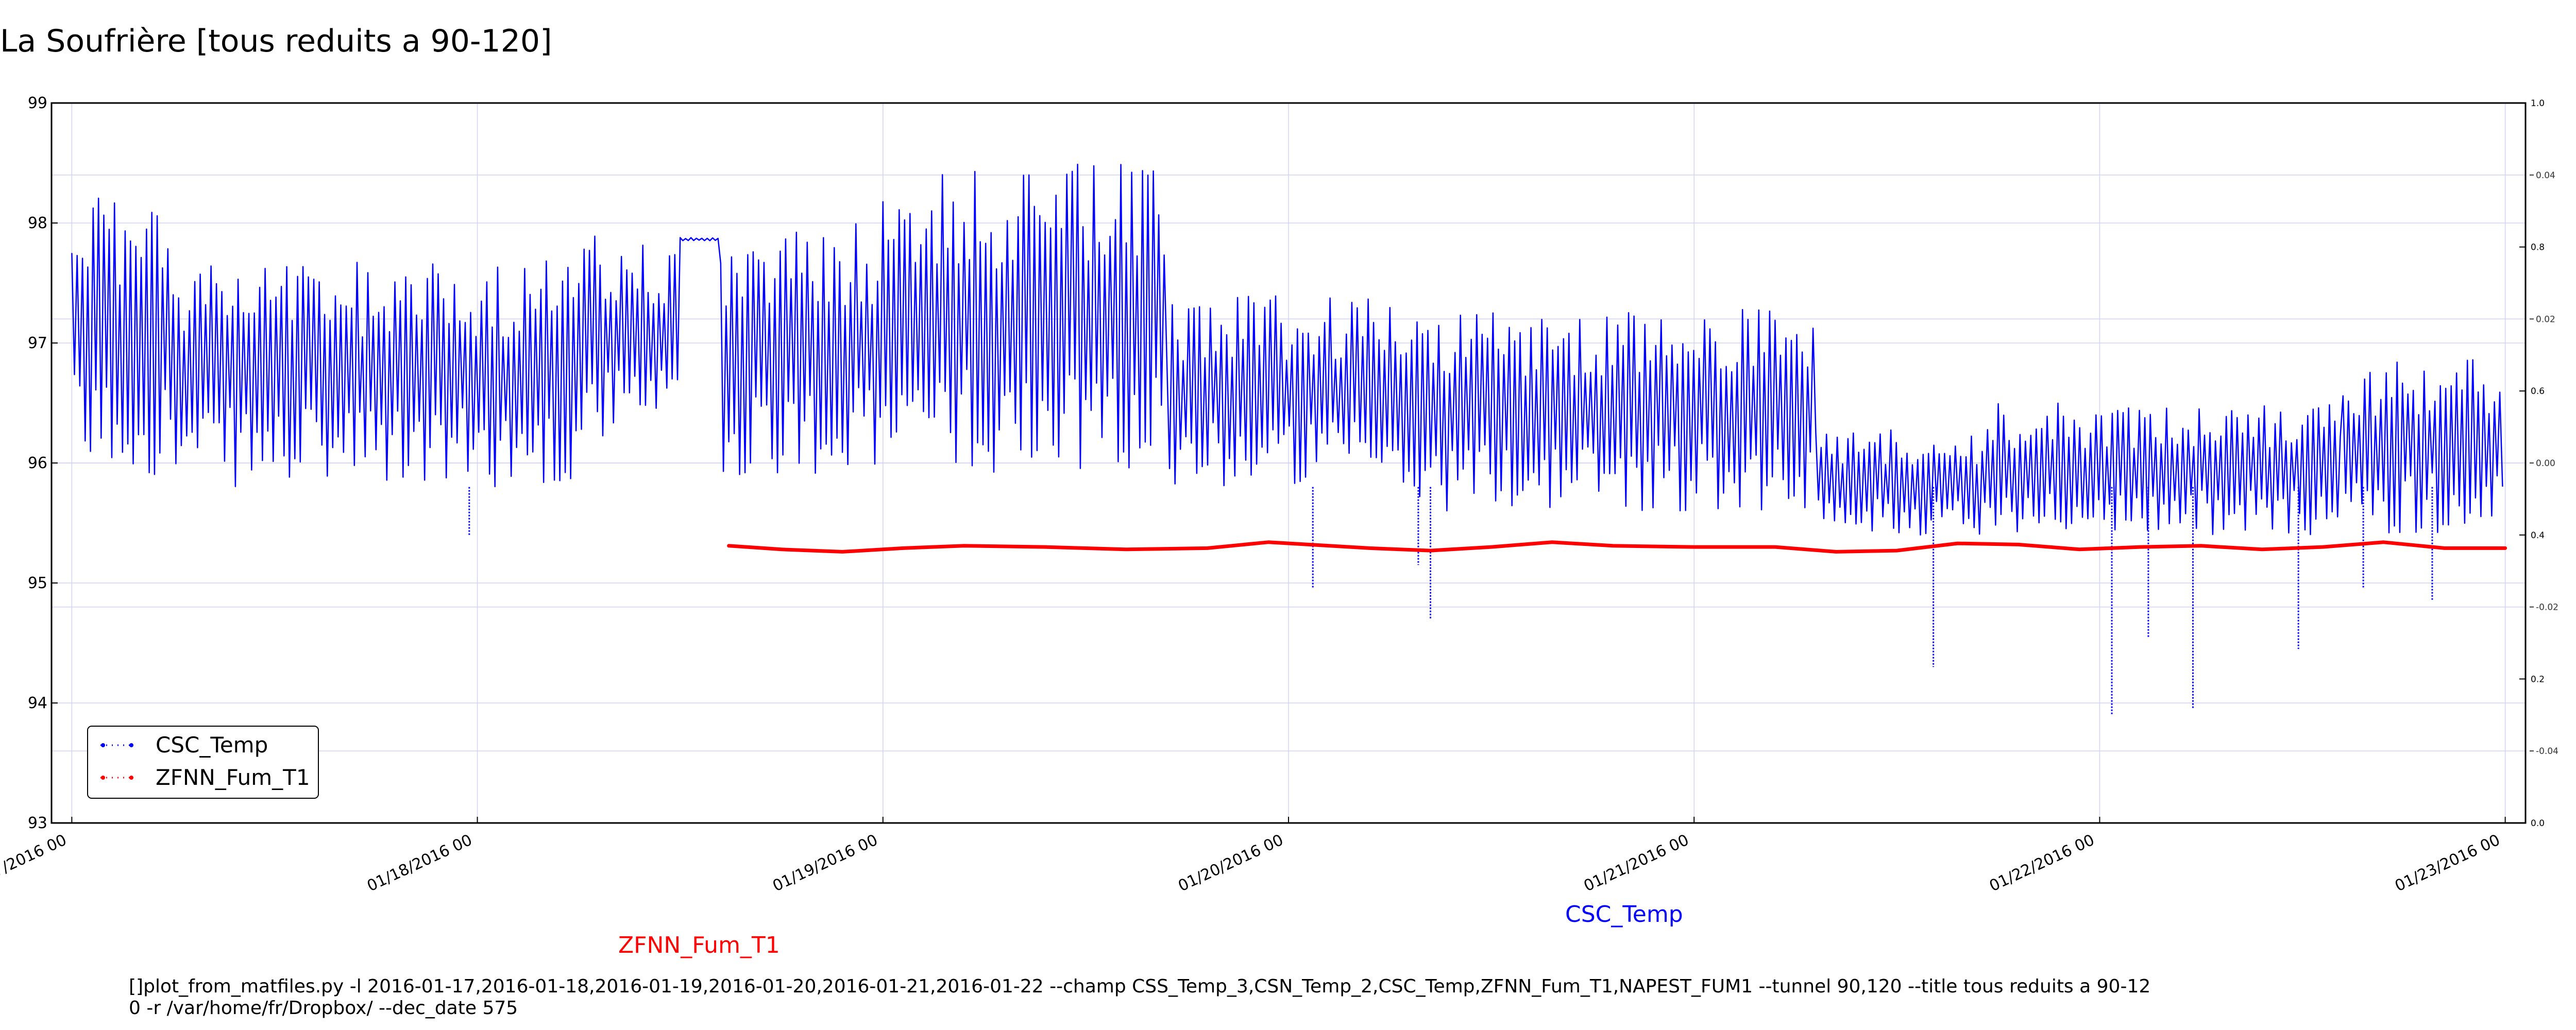 The height and width of the screenshot is (1030, 2576). Describe the element at coordinates (2538, 535) in the screenshot. I see `right-tick-label: 0.4` at that location.